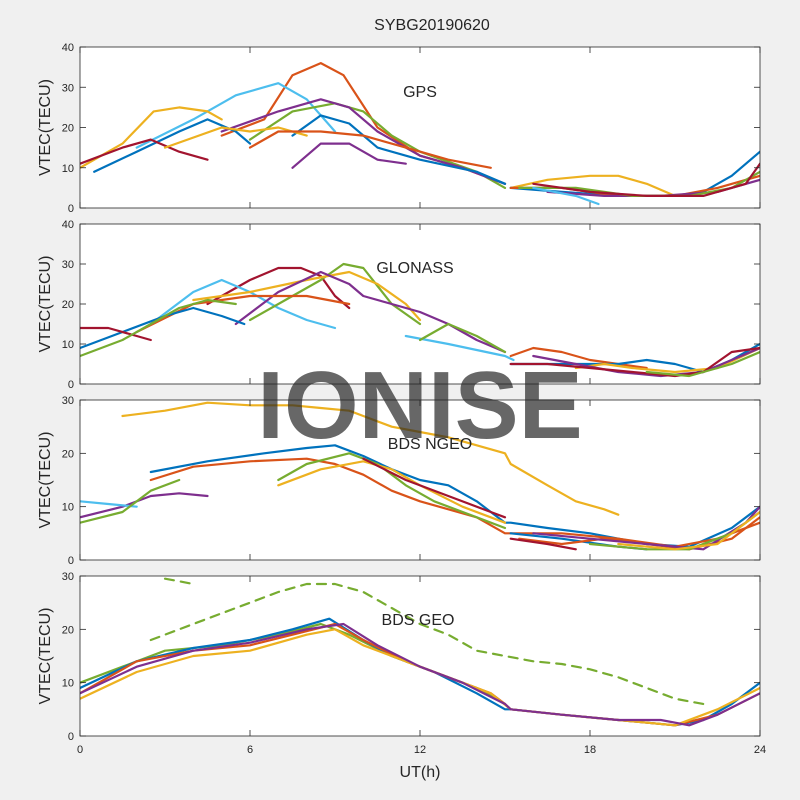 The image size is (800, 800). Describe the element at coordinates (590, 750) in the screenshot. I see `x-tick-label: 18` at that location.